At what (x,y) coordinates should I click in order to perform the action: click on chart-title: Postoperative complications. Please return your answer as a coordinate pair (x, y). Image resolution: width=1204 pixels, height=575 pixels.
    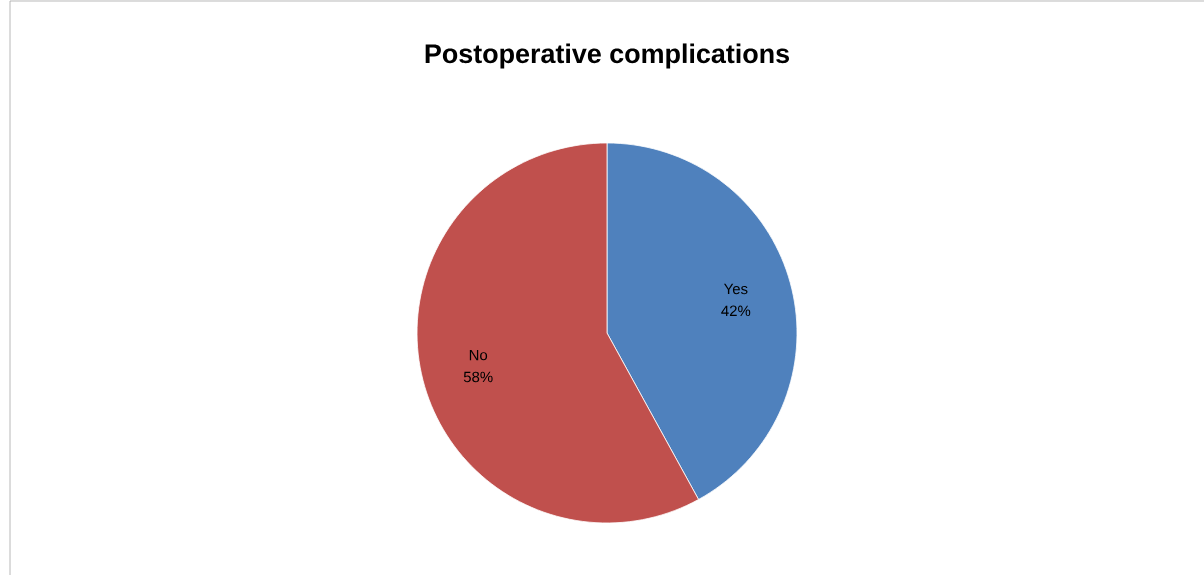
    Looking at the image, I should click on (607, 56).